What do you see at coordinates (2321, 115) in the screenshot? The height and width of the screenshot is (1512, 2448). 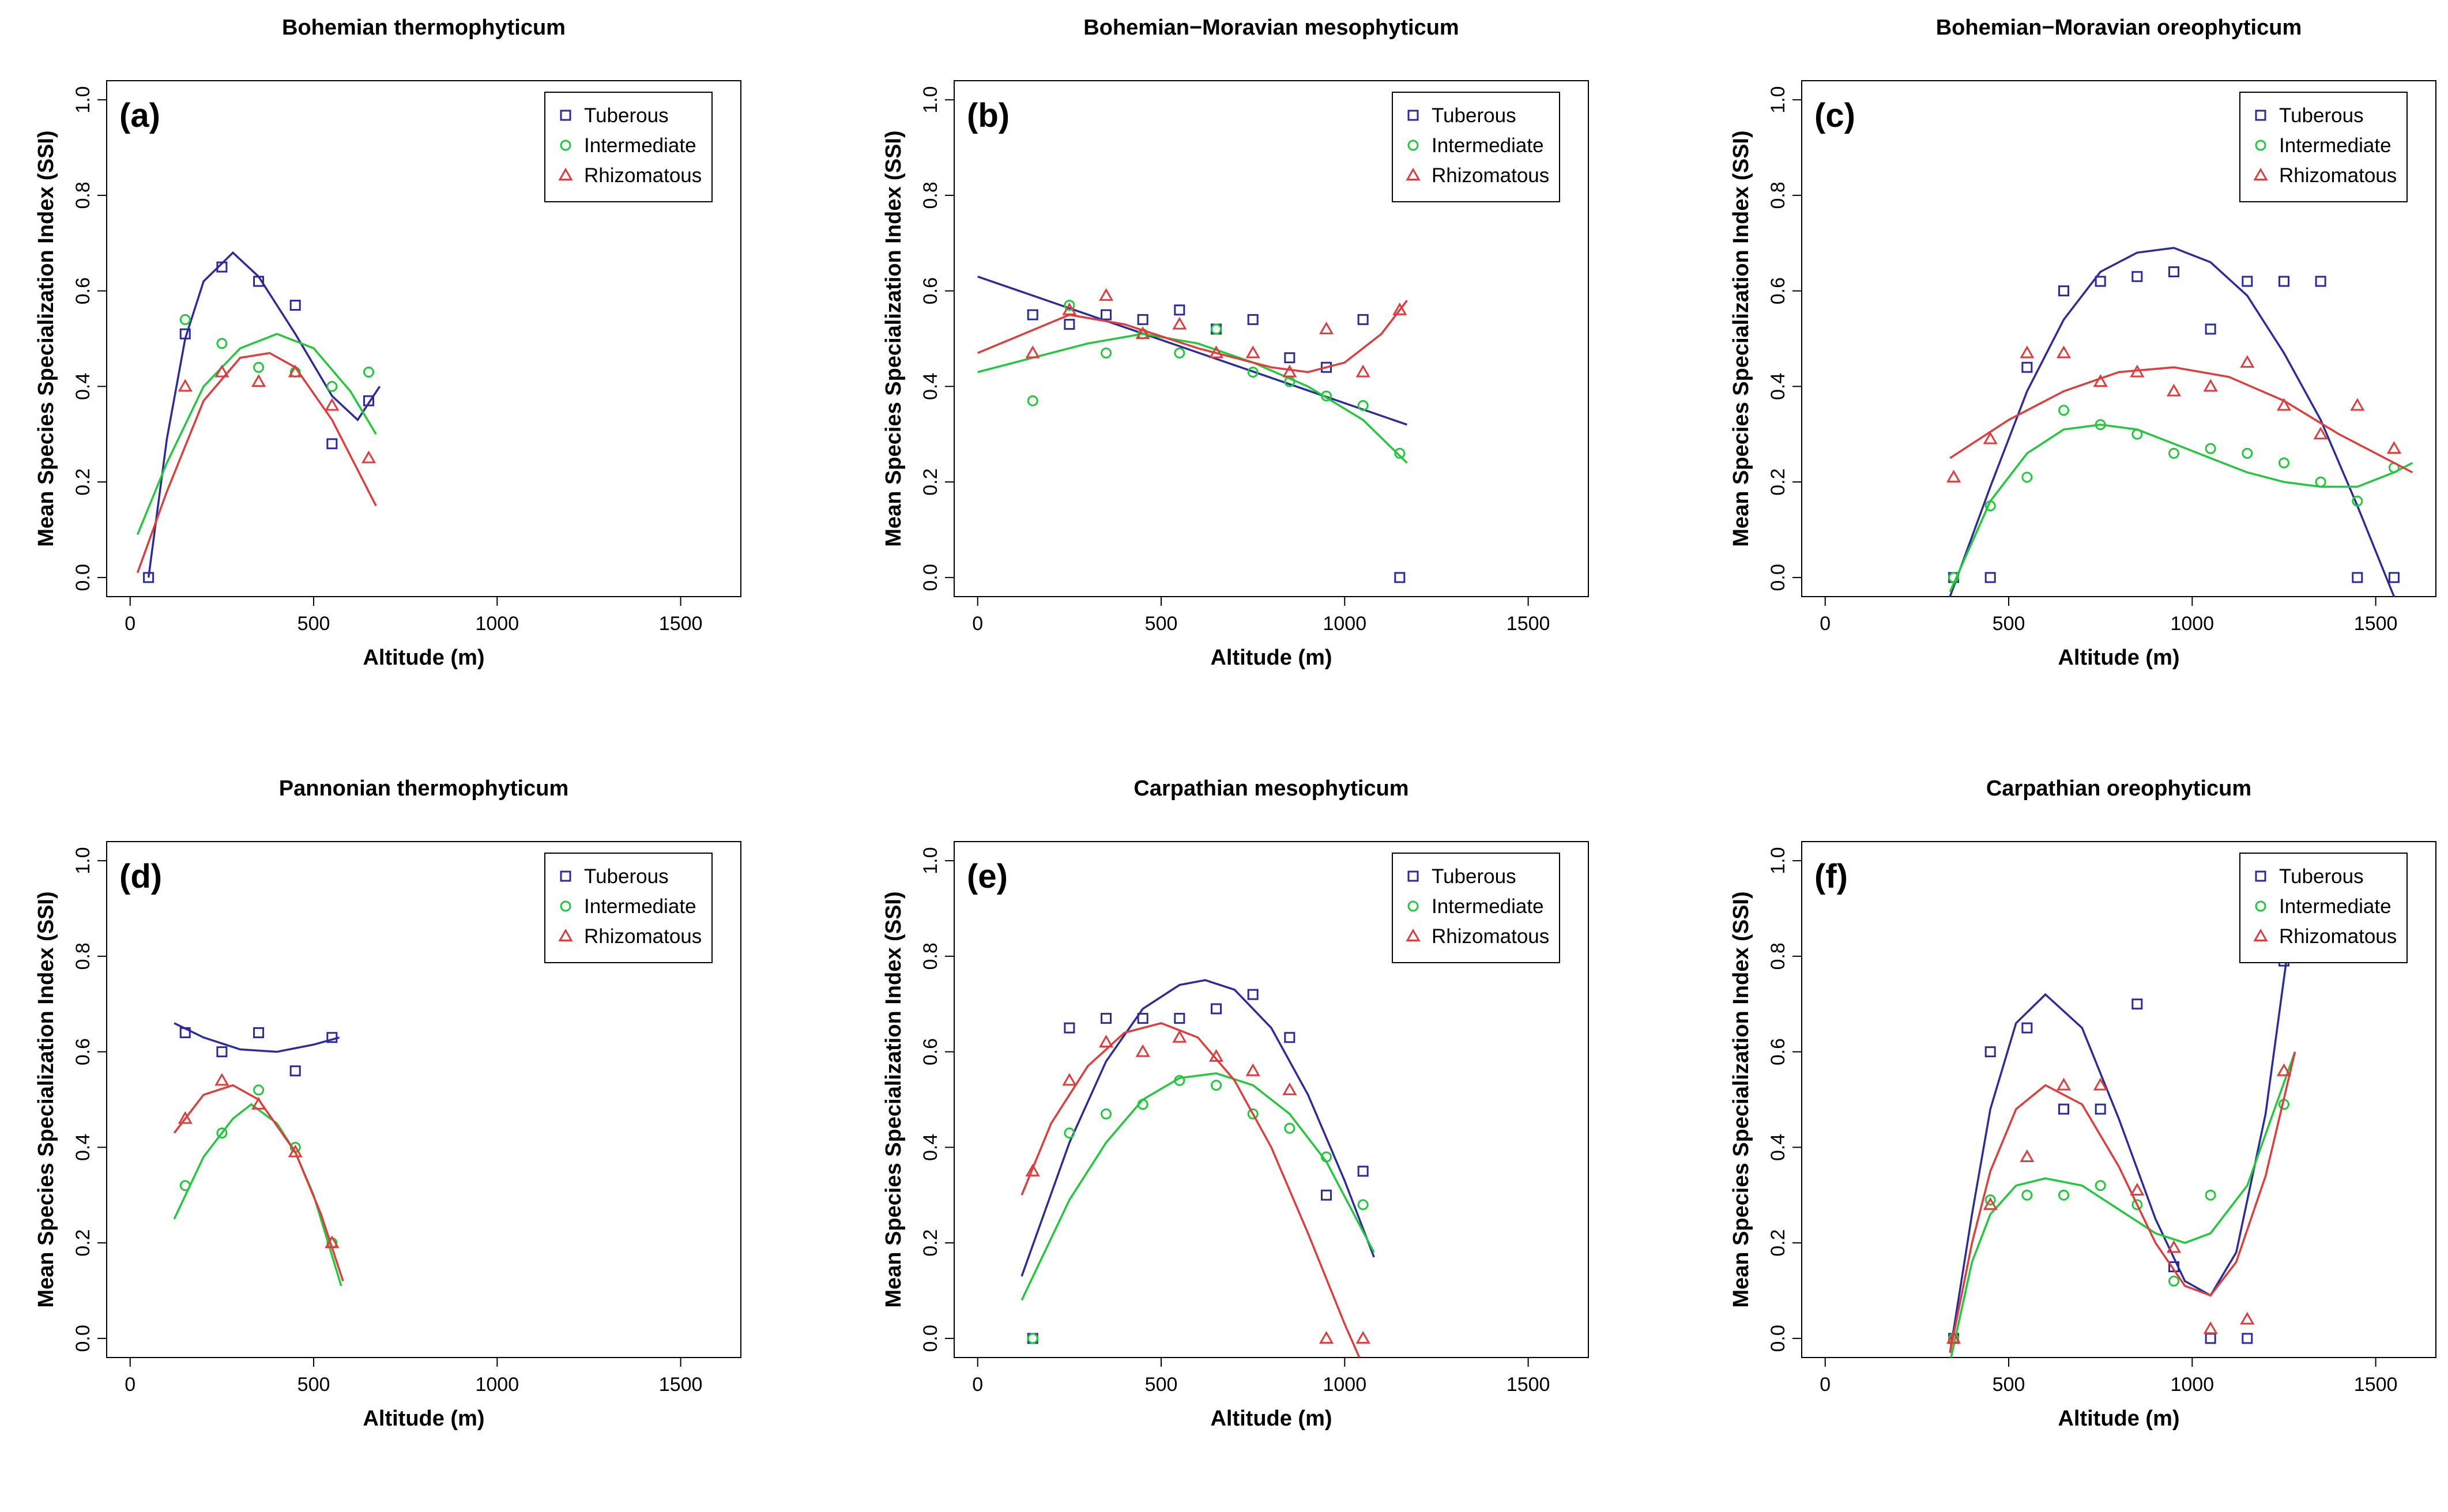 I see `legend-label-tuberous: Tuberous` at bounding box center [2321, 115].